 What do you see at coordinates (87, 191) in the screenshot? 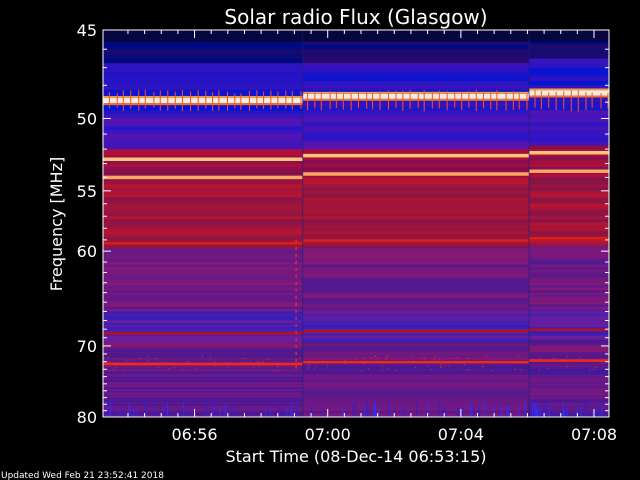
I see `y-tick-label: 55` at bounding box center [87, 191].